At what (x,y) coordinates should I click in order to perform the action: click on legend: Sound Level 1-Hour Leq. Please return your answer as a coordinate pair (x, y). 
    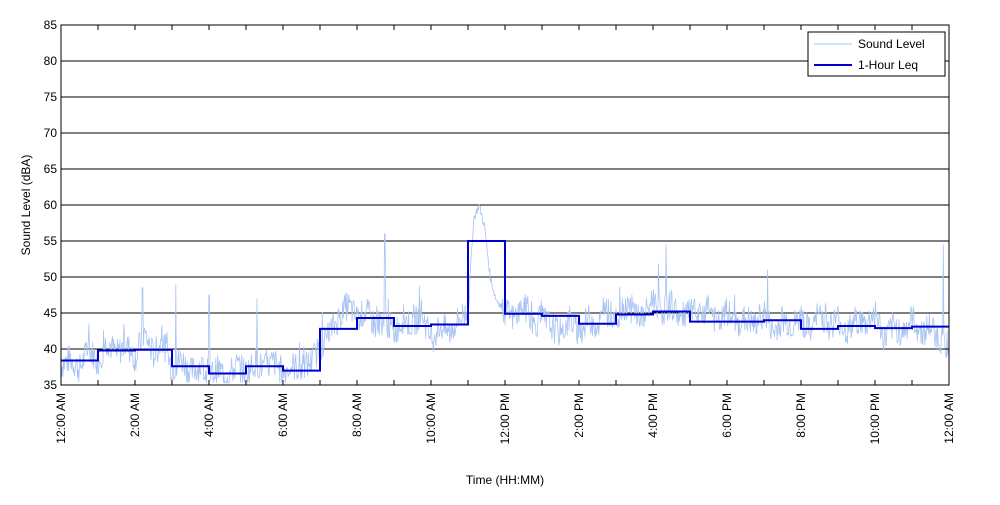
    Looking at the image, I should click on (876, 54).